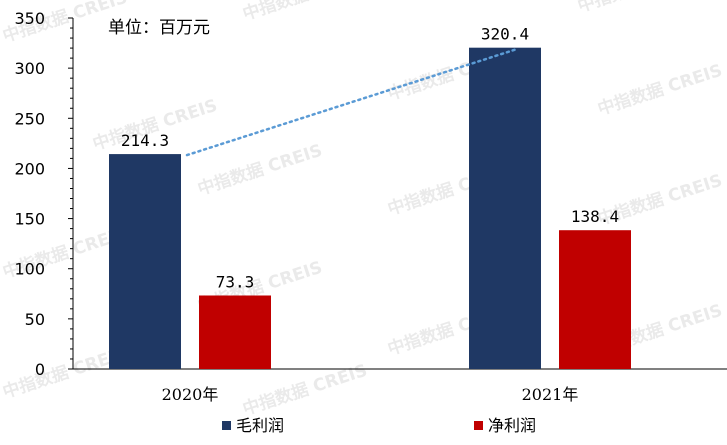 The image size is (727, 445). Describe the element at coordinates (505, 34) in the screenshot. I see `data-label: 320.4` at that location.